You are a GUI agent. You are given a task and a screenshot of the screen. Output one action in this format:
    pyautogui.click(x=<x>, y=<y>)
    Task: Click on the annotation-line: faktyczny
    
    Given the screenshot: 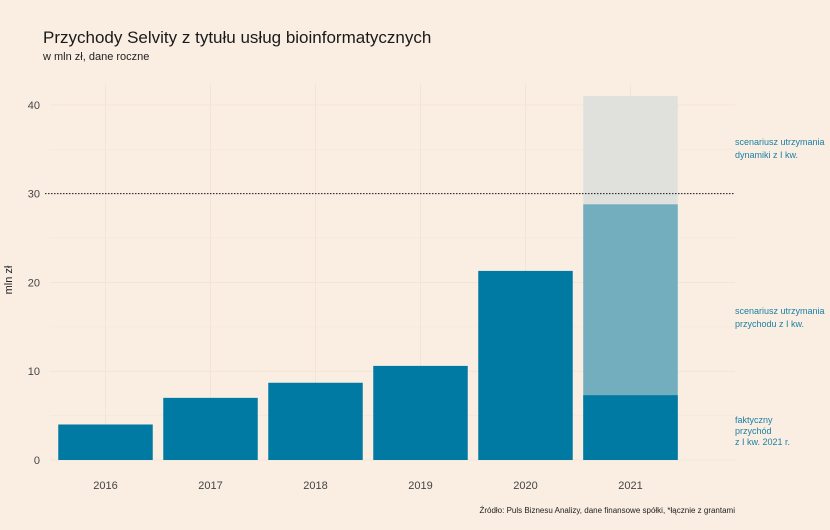 What is the action you would take?
    pyautogui.click(x=754, y=420)
    